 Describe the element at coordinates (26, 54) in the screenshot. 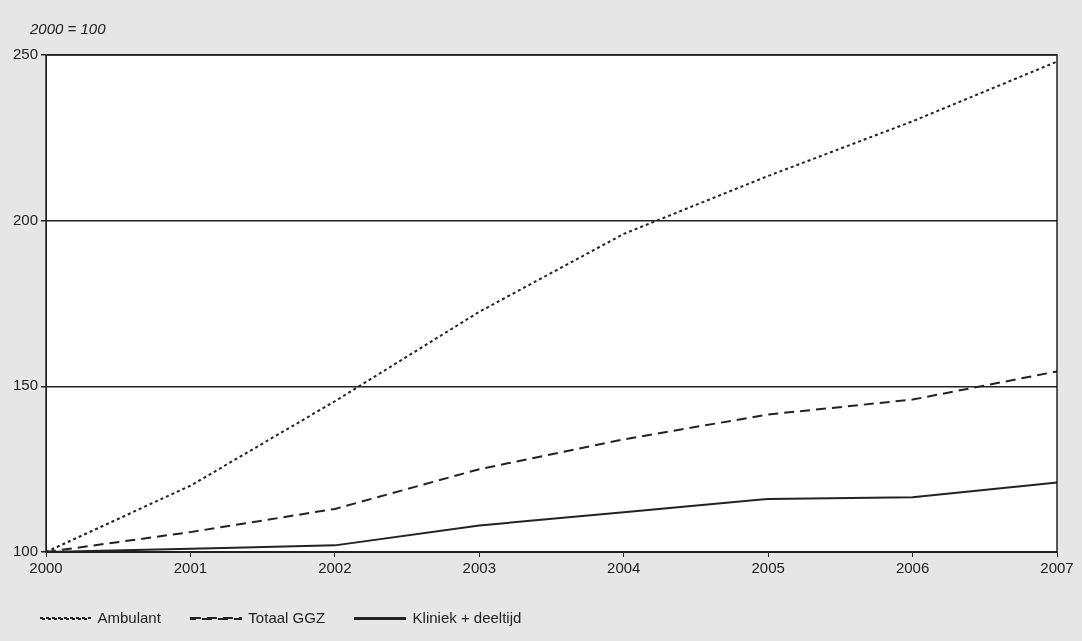

I see `y-tick-label: 250` at that location.